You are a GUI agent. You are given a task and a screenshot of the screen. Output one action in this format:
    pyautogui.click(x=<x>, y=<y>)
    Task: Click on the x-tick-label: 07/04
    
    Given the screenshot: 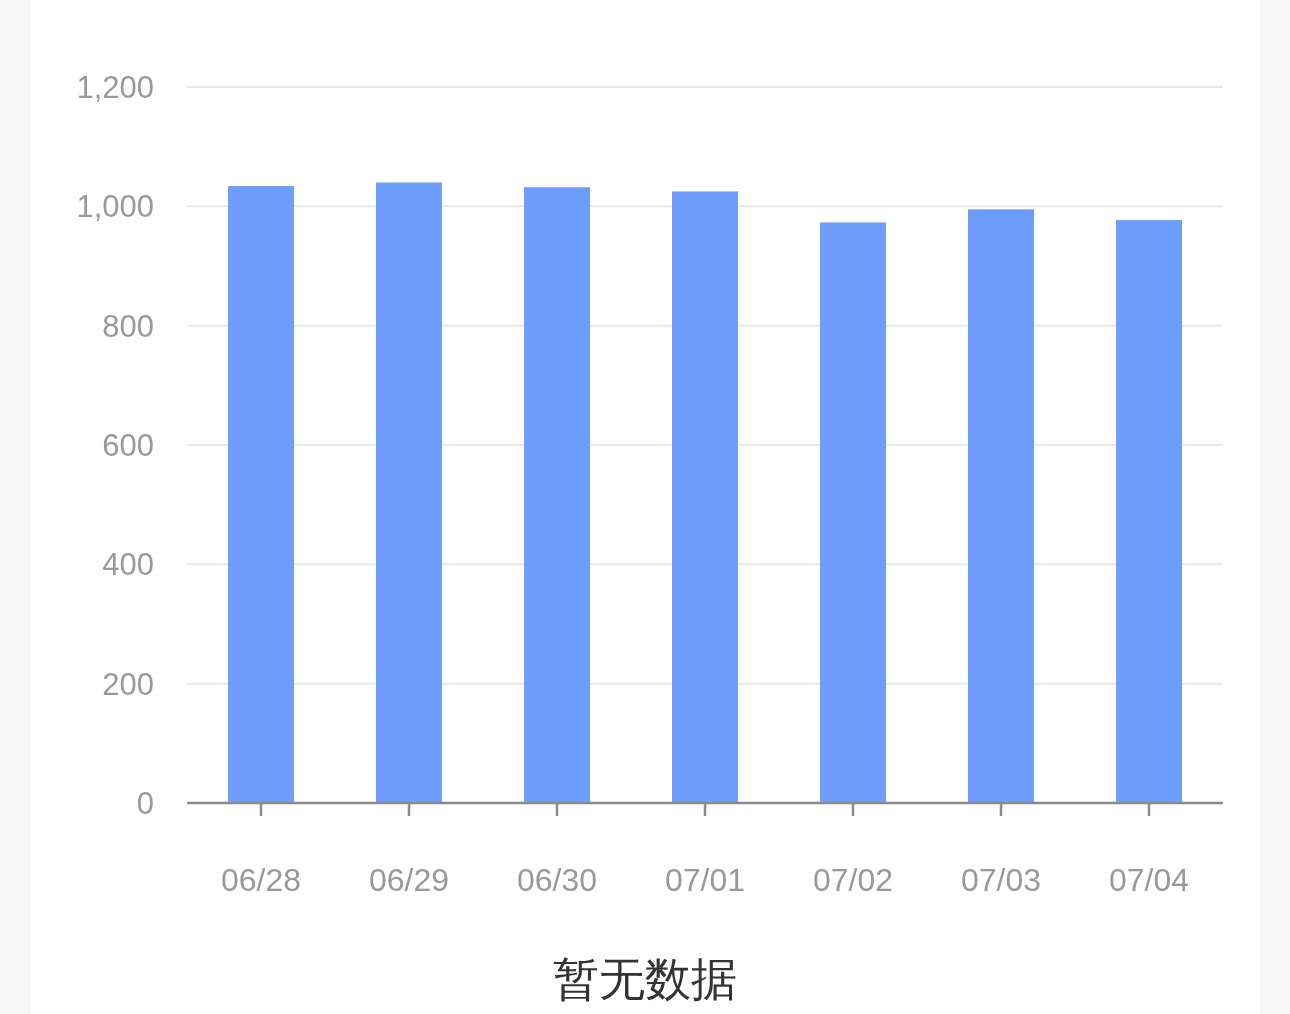 What is the action you would take?
    pyautogui.click(x=1149, y=880)
    